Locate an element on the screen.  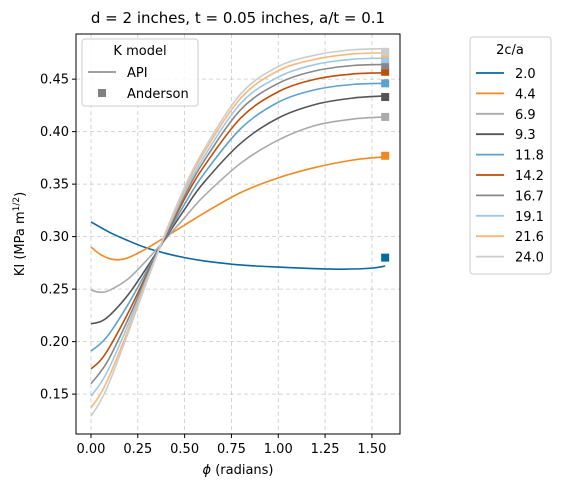
series-line-4.4 is located at coordinates (238, 208).